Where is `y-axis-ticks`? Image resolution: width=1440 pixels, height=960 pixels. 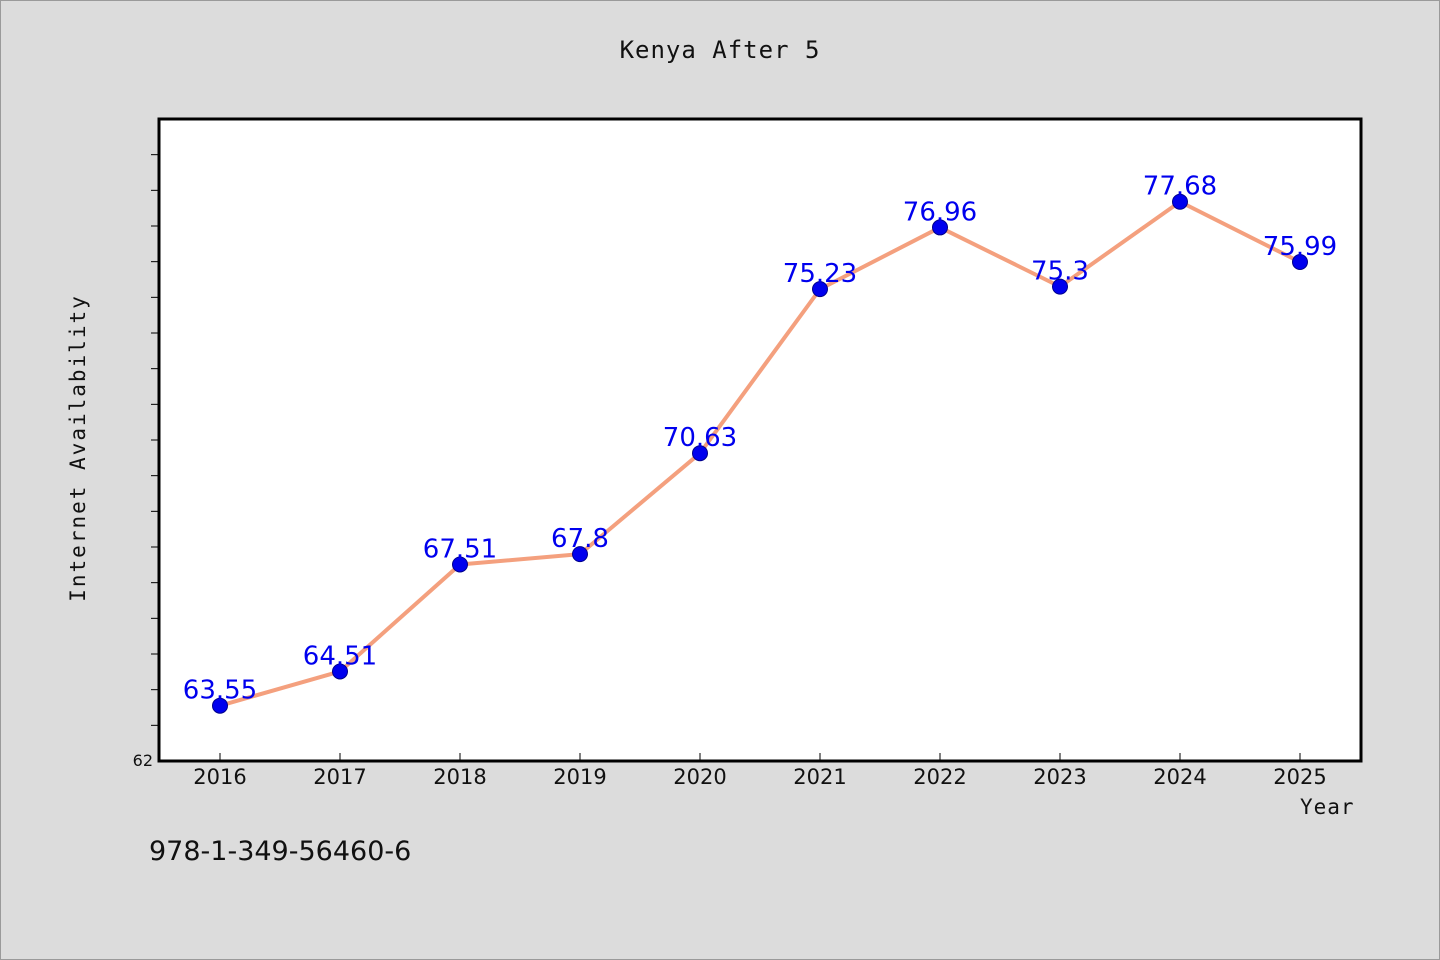 y-axis-ticks is located at coordinates (155, 440).